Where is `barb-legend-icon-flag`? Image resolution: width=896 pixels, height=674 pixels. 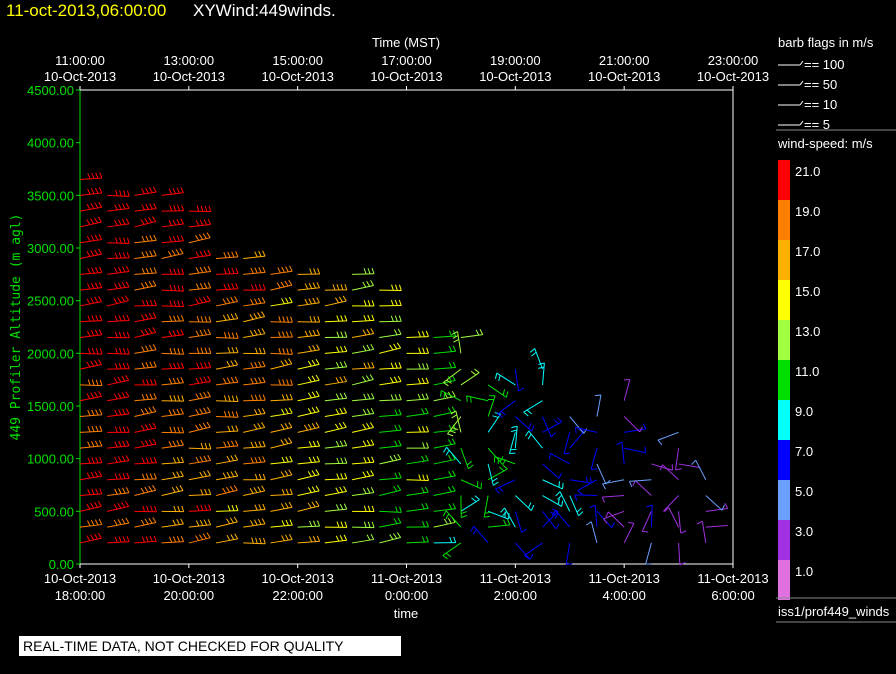 barb-legend-icon-flag is located at coordinates (801, 83).